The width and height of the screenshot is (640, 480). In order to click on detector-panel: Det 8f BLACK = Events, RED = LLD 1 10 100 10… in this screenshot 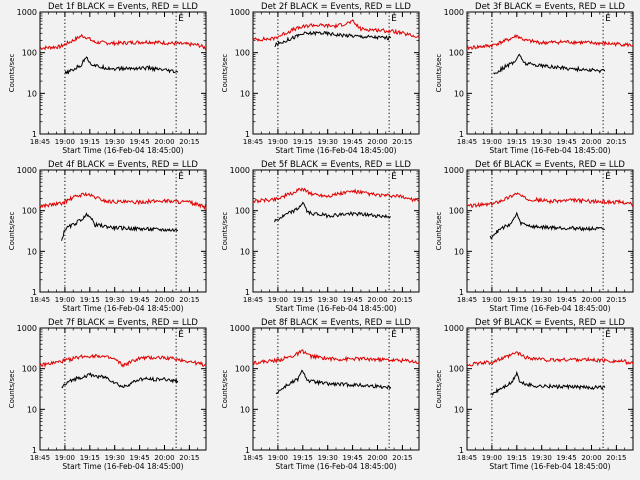, I will do `click(320, 394)`.